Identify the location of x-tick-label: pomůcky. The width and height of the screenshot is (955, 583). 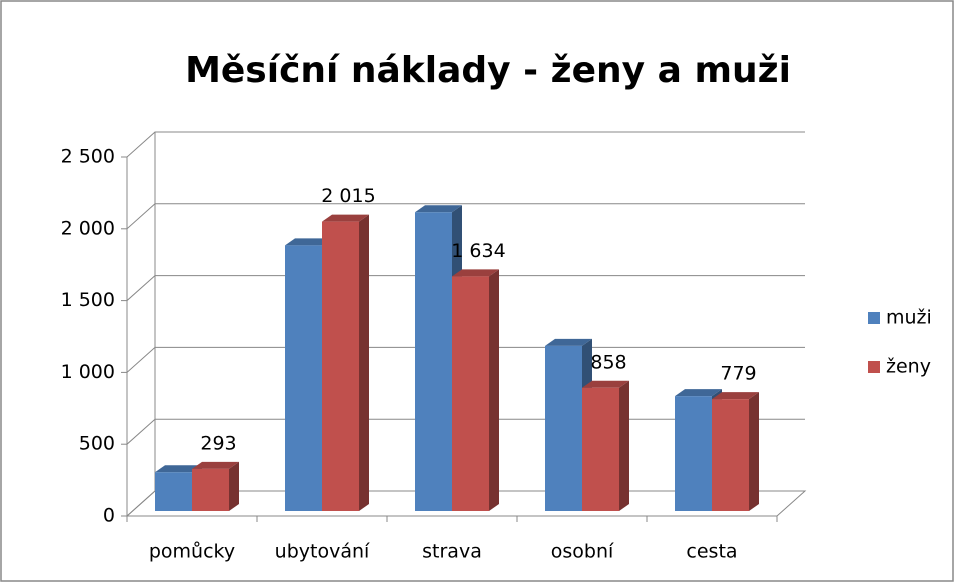
(192, 552).